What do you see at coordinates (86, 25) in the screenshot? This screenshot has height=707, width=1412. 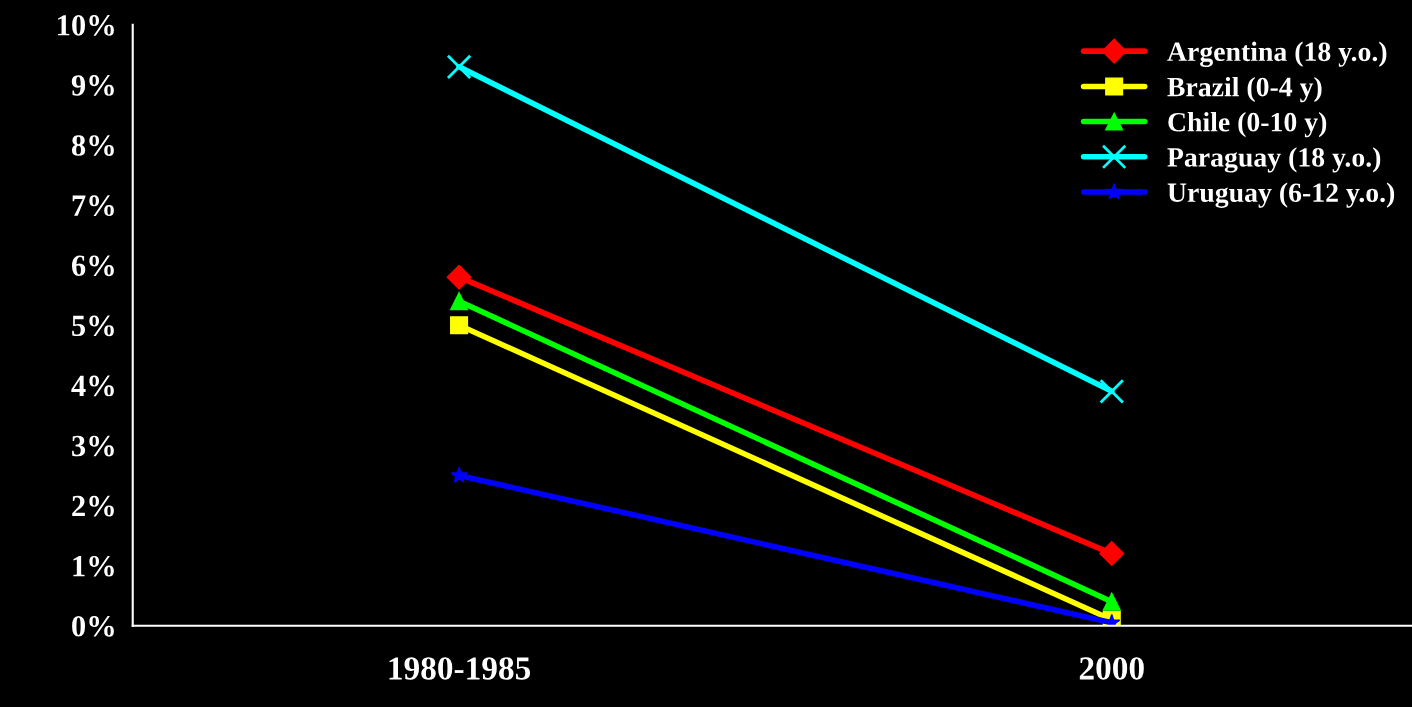 I see `y-tick-label: 10%` at bounding box center [86, 25].